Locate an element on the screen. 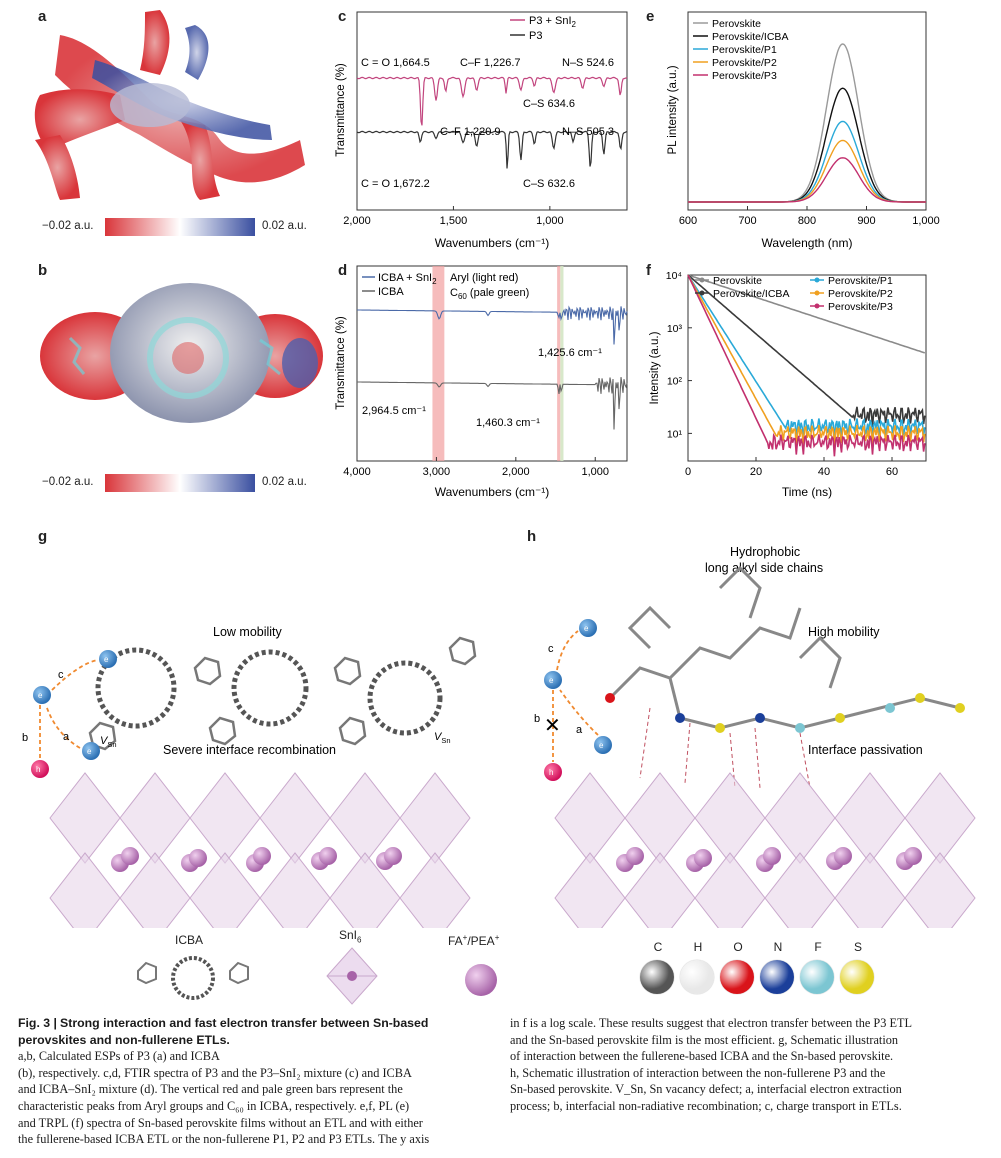 The width and height of the screenshot is (1001, 1158). xtick-label: 0 is located at coordinates (688, 472).